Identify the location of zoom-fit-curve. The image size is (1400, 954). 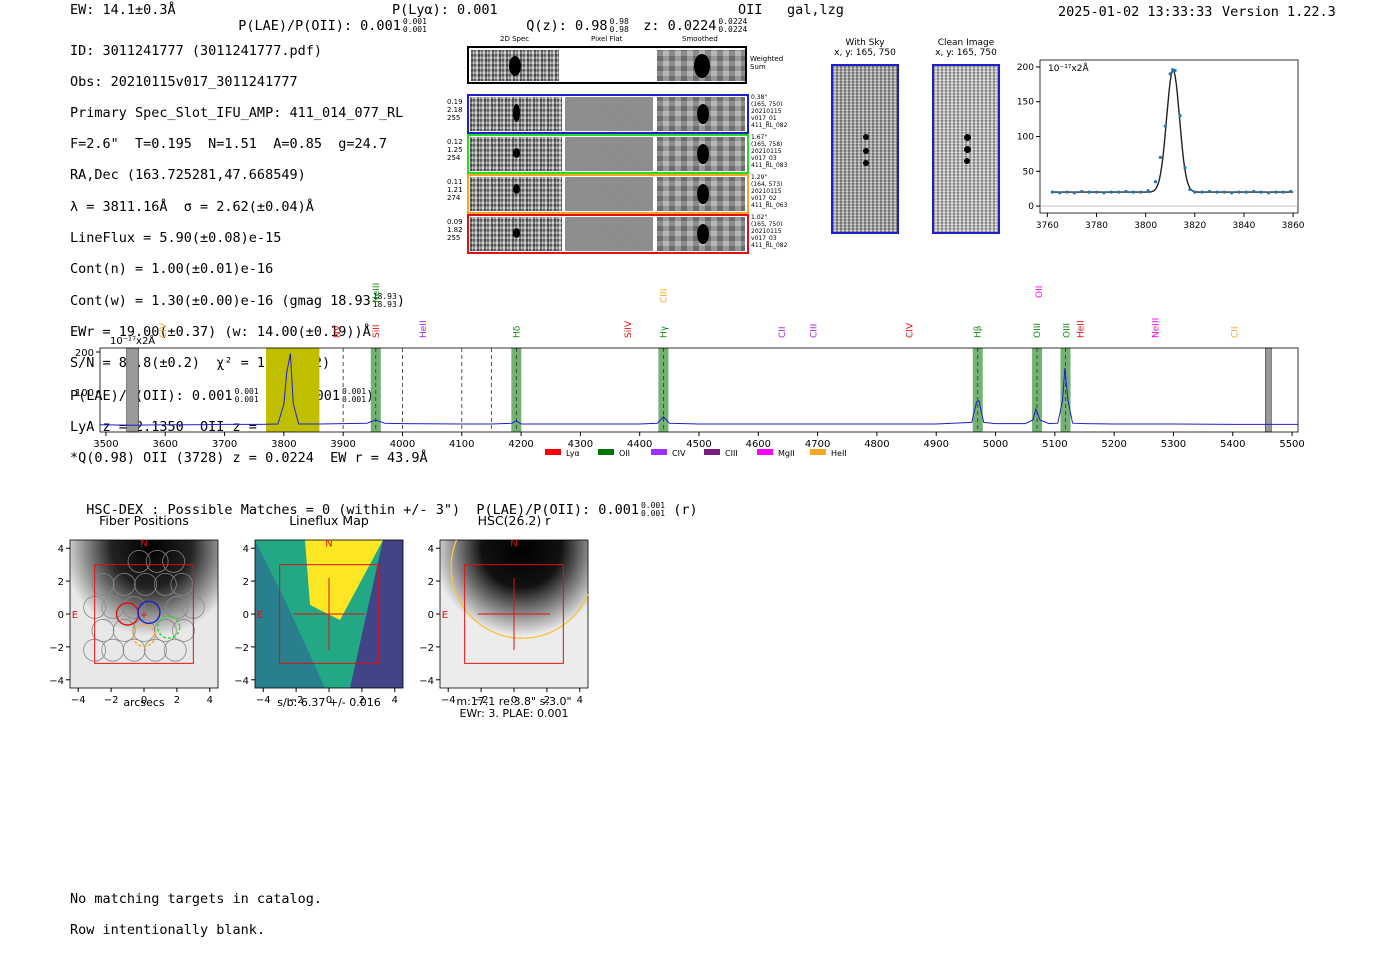
(1173, 130).